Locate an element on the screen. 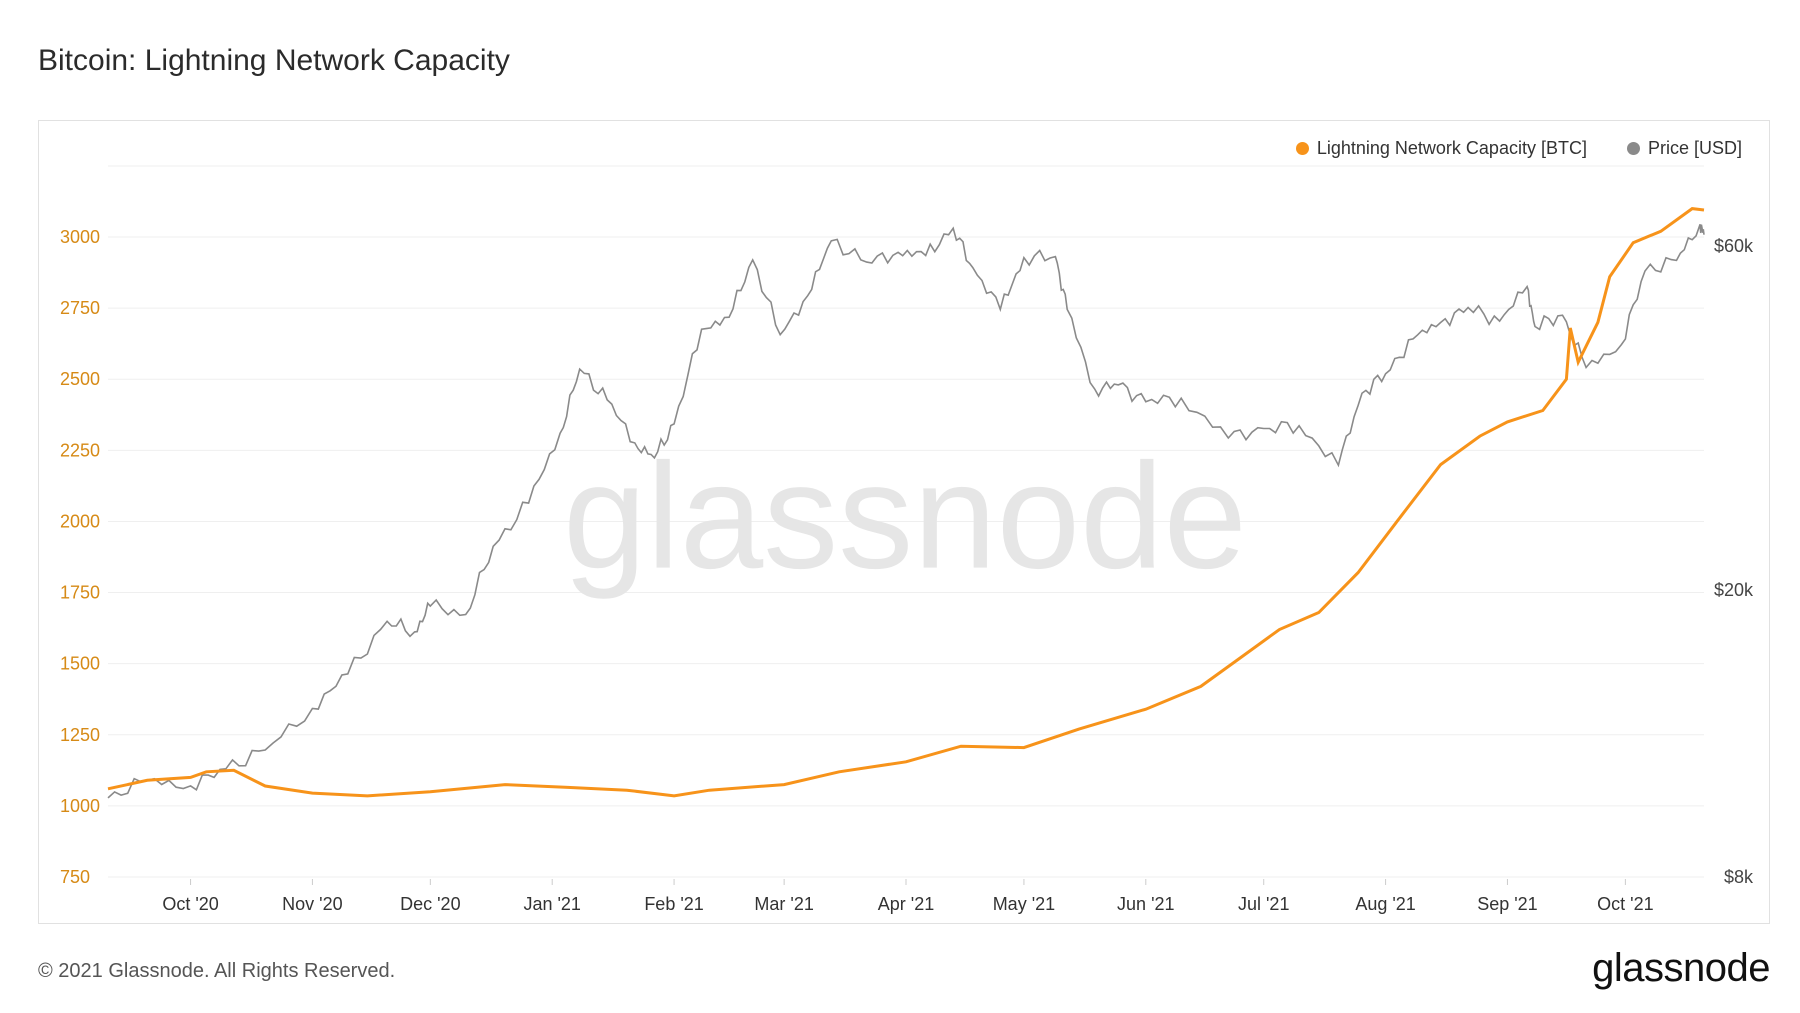 Image resolution: width=1800 pixels, height=1013 pixels. legend-item-capacity: Lightning Network Capacity [BTC] is located at coordinates (1441, 148).